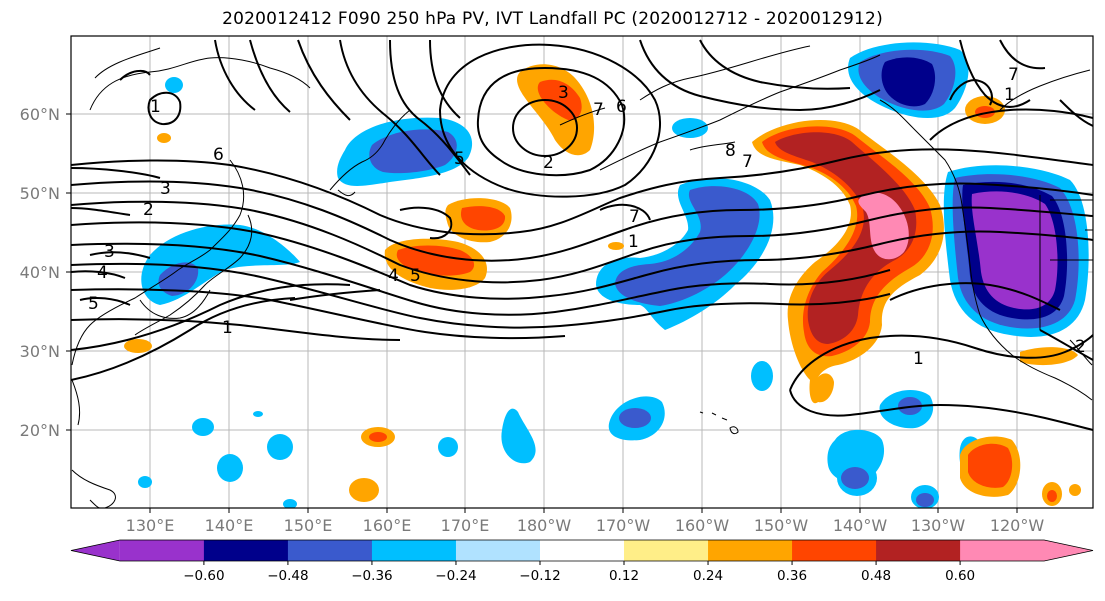 The height and width of the screenshot is (601, 1105). Describe the element at coordinates (876, 576) in the screenshot. I see `colorbar-tick-label: 0.48` at that location.